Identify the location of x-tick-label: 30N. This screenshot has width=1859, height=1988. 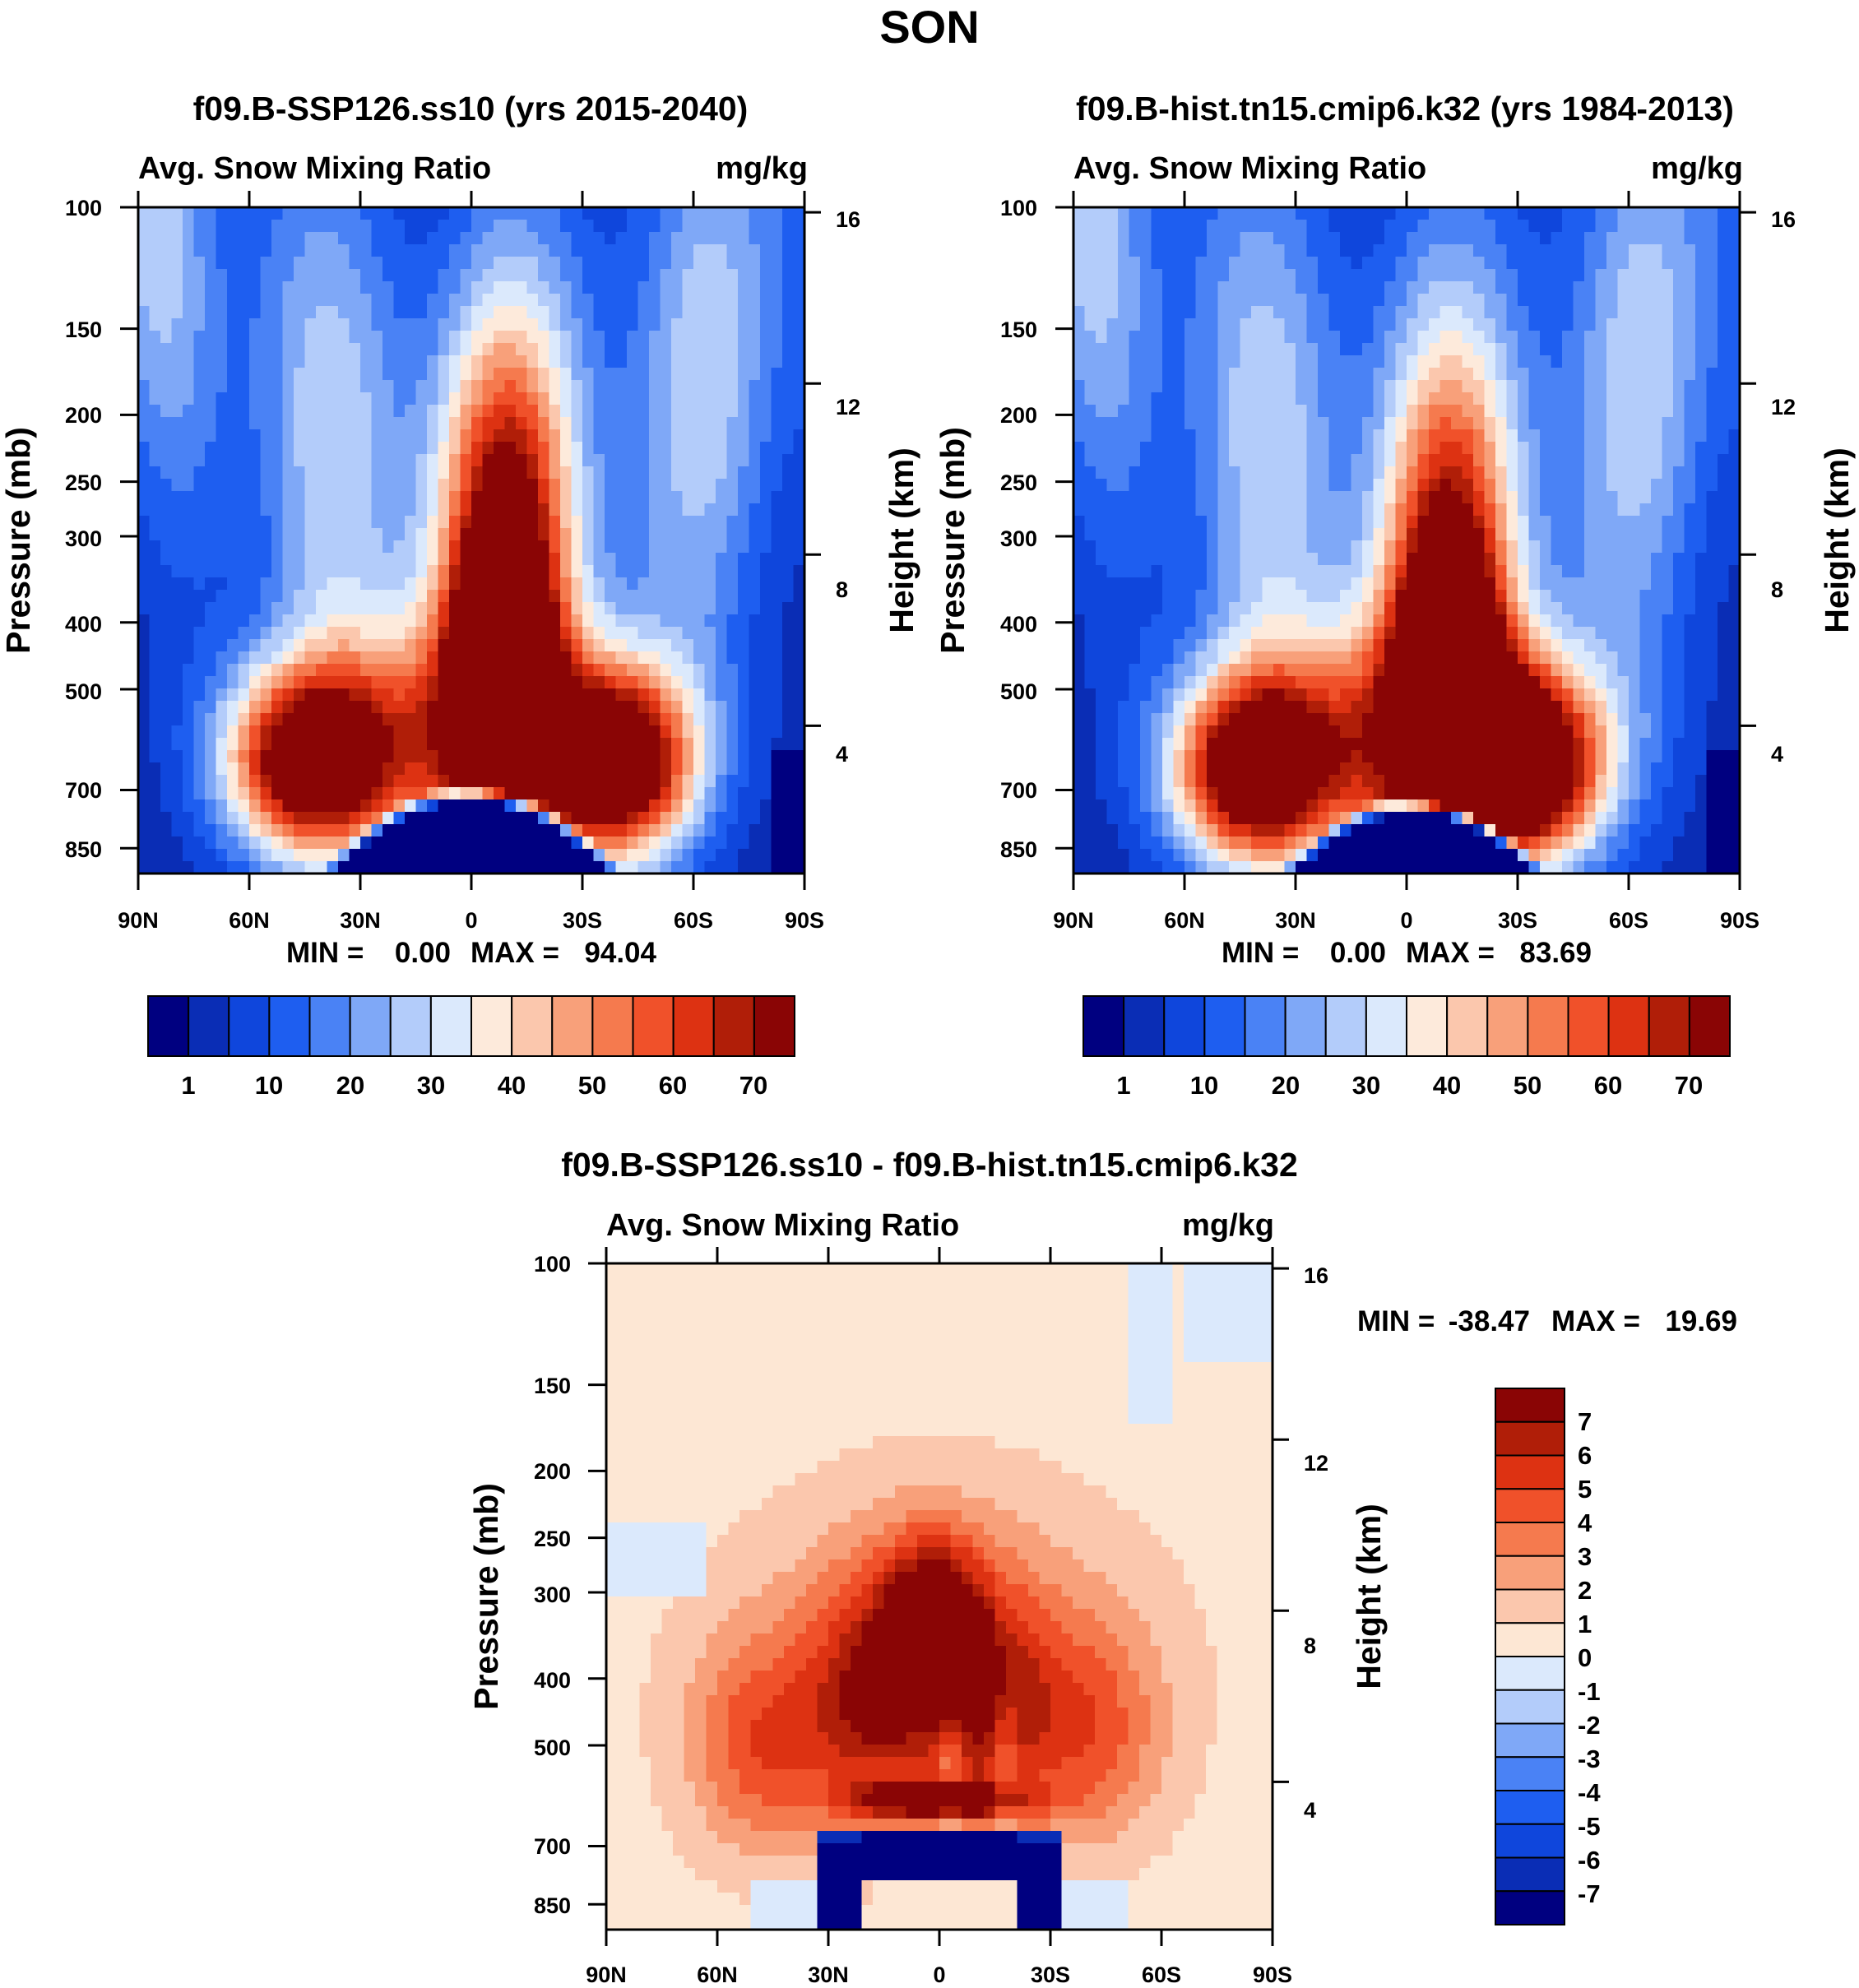
(360, 920).